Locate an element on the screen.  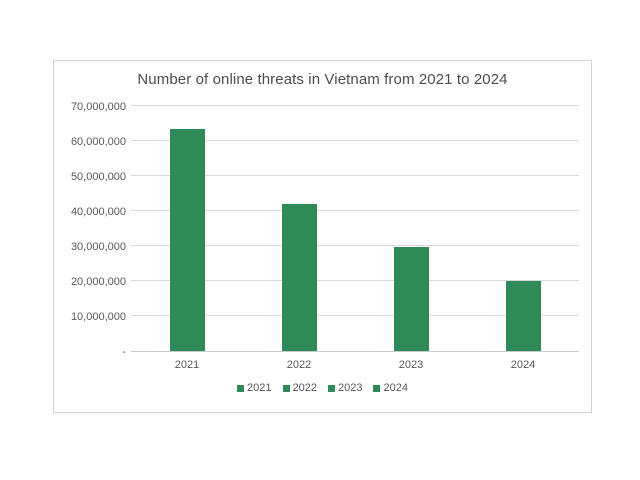
bar-slot-2023 is located at coordinates (411, 229).